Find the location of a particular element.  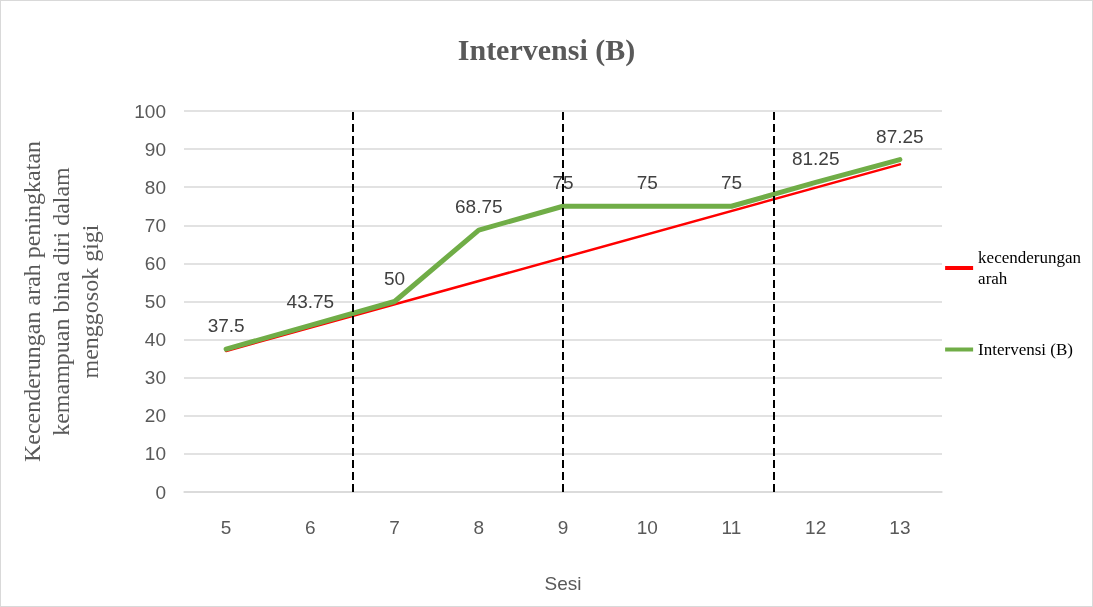

x-axis-title: Sesi is located at coordinates (563, 583).